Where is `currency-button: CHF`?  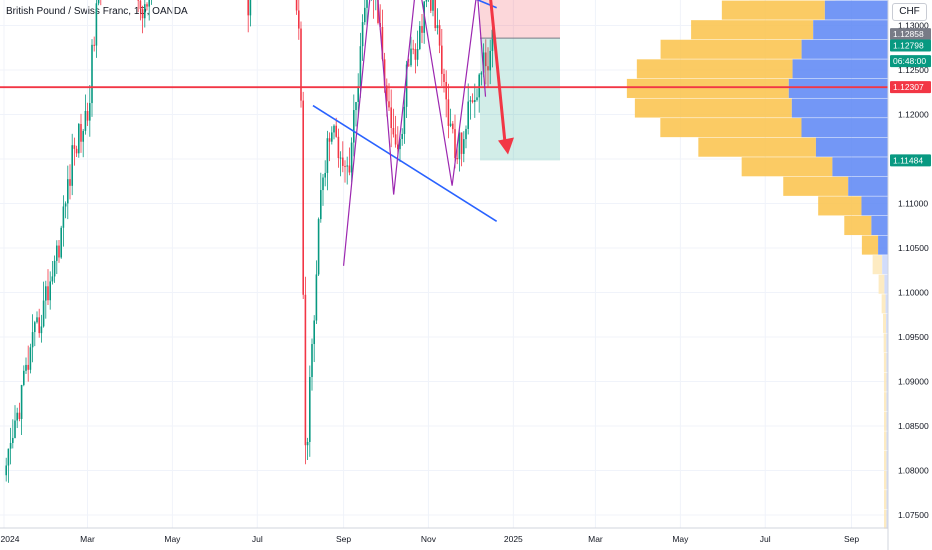 currency-button: CHF is located at coordinates (909, 12).